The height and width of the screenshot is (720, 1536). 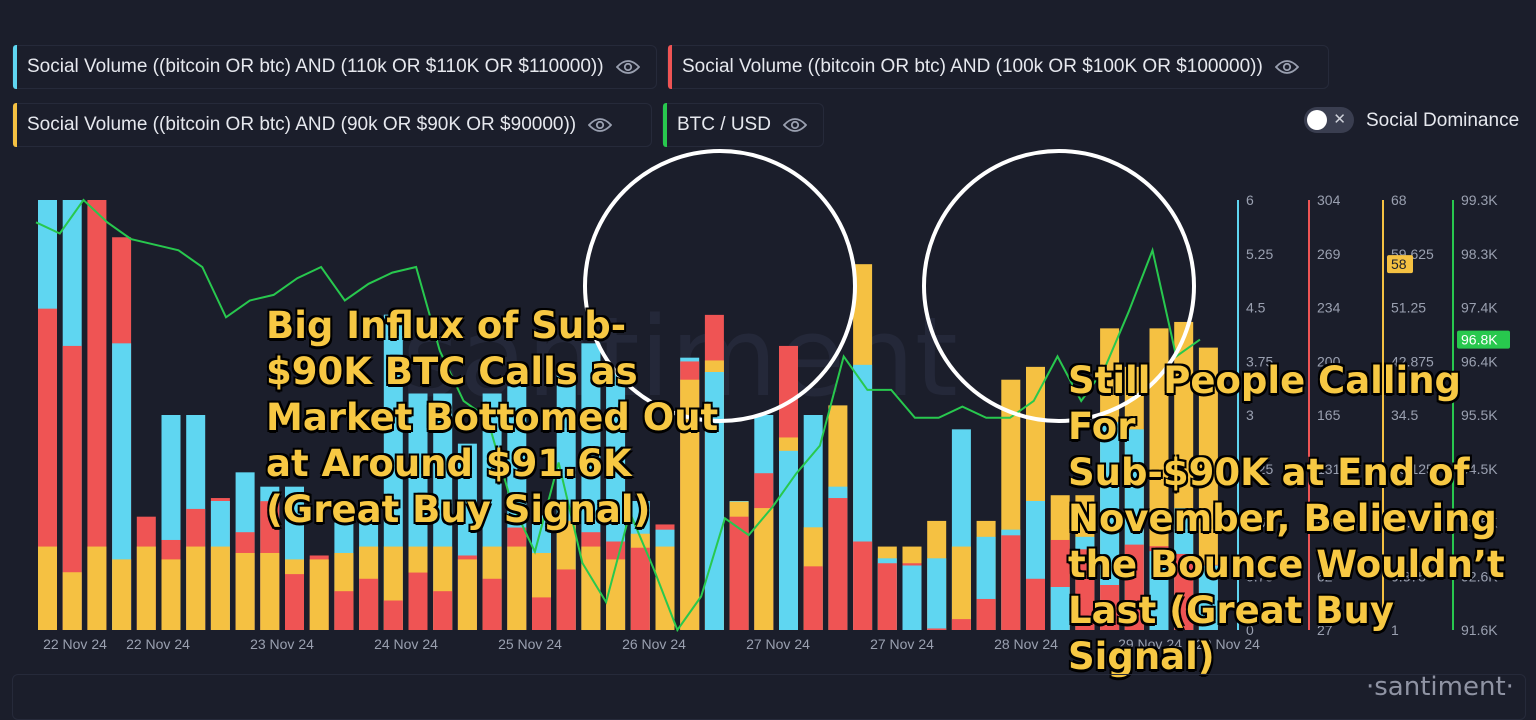 I want to click on axis-tick-label: 93.5K, so click(x=1479, y=523).